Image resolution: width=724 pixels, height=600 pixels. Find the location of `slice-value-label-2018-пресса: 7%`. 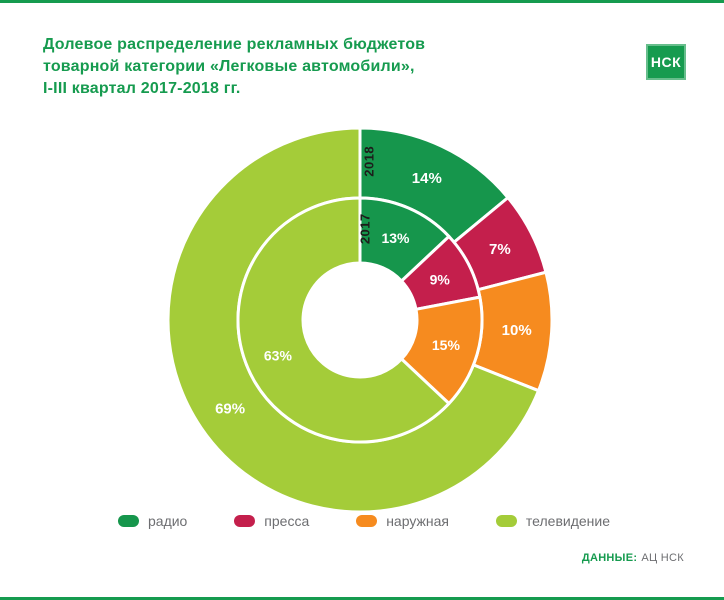

slice-value-label-2018-пресса: 7% is located at coordinates (500, 249).